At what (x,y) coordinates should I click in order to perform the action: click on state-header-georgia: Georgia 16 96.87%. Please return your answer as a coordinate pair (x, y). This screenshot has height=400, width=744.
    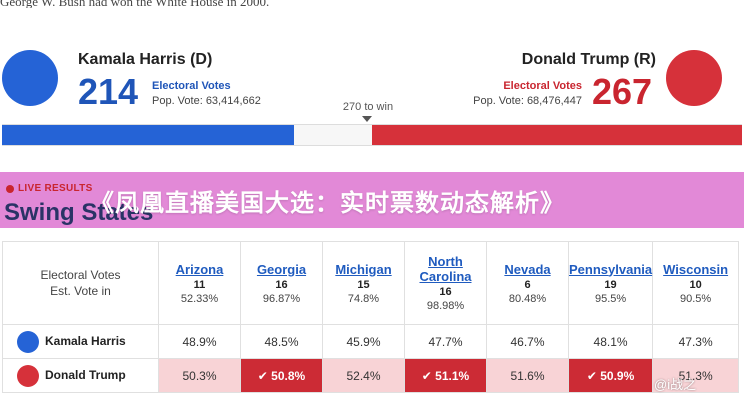
    Looking at the image, I should click on (281, 283).